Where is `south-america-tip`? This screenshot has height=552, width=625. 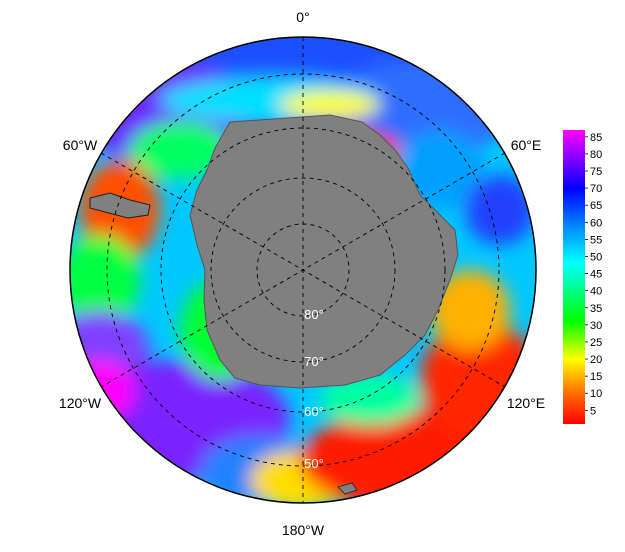 south-america-tip is located at coordinates (120, 205).